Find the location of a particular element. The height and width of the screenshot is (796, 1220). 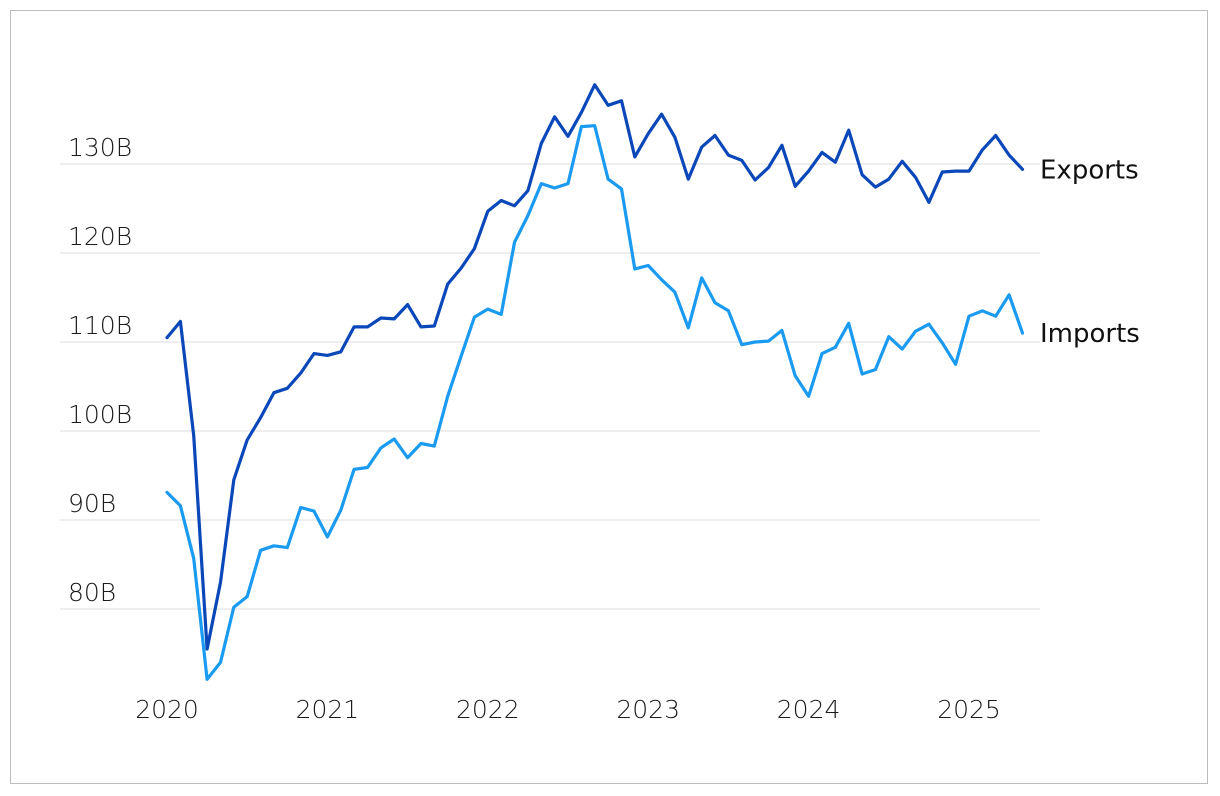

y-axis-ticks: 80B 90B 100B 110B 120B 130B is located at coordinates (100, 370).